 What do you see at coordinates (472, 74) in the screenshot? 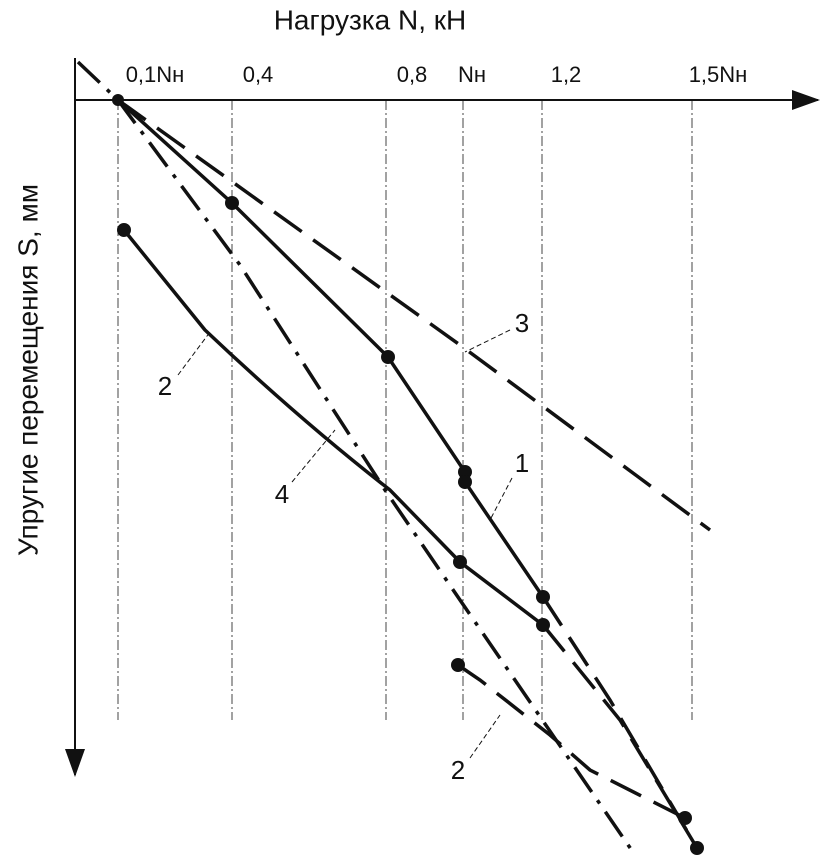
I see `x-tick-label: Nн` at bounding box center [472, 74].